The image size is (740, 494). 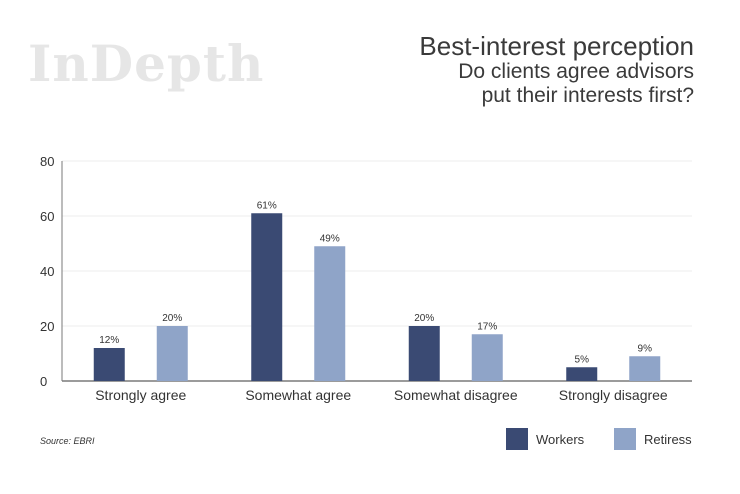 I want to click on data-label: 17%, so click(x=487, y=326).